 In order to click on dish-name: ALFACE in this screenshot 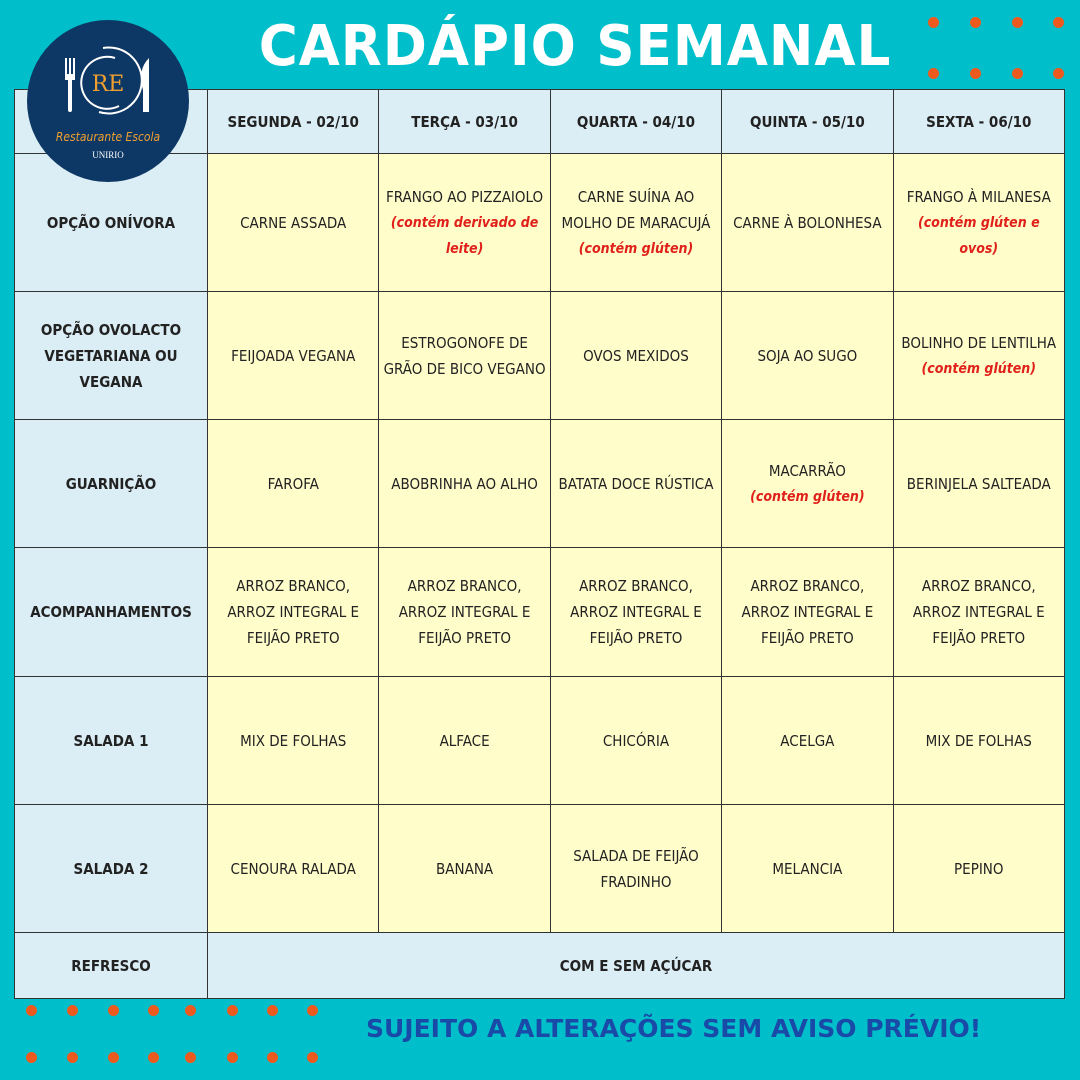, I will do `click(464, 740)`.